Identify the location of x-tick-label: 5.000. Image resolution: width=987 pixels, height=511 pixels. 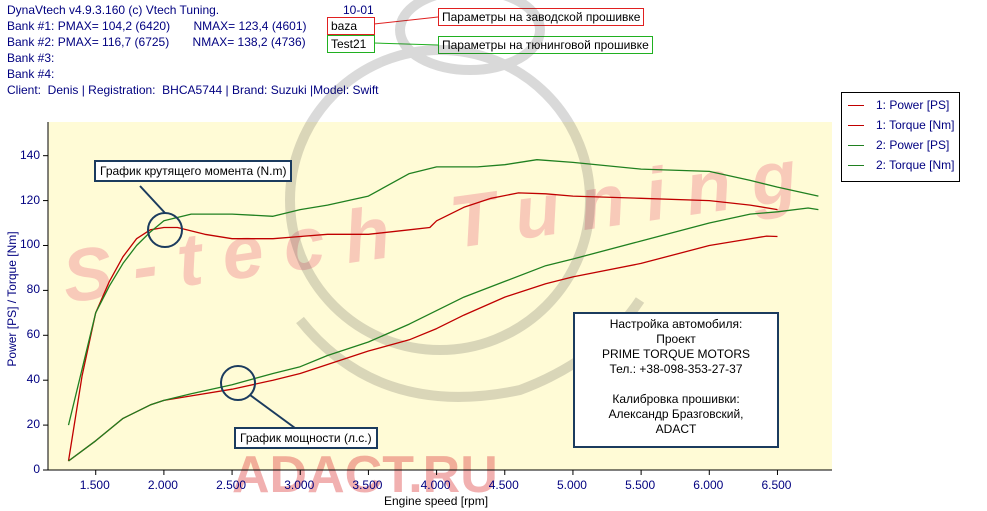
(571, 485).